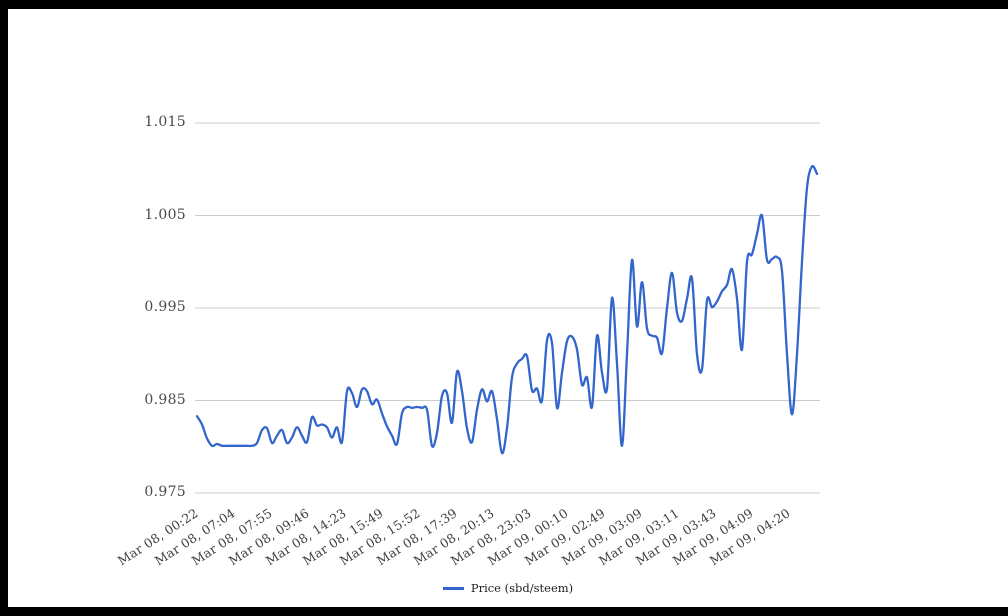 The height and width of the screenshot is (616, 1008). I want to click on legend-line-swatch, so click(453, 588).